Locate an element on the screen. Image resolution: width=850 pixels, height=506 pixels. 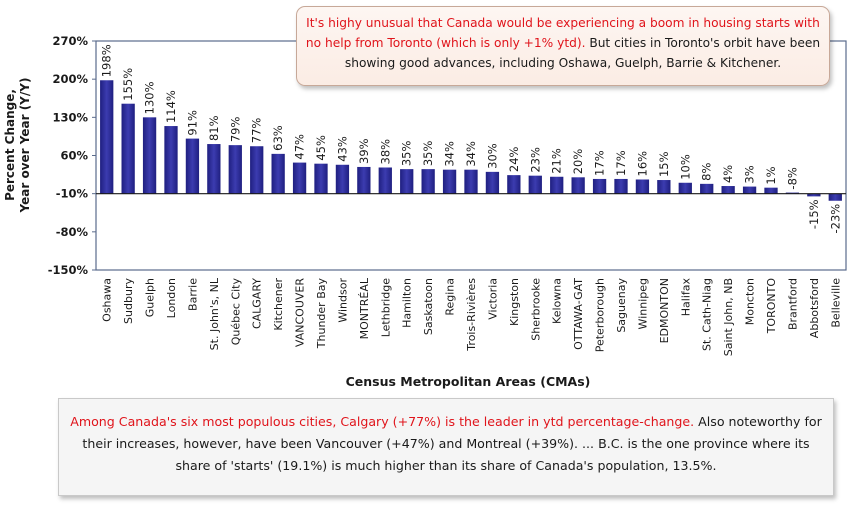
category-label: Oshawa is located at coordinates (107, 300).